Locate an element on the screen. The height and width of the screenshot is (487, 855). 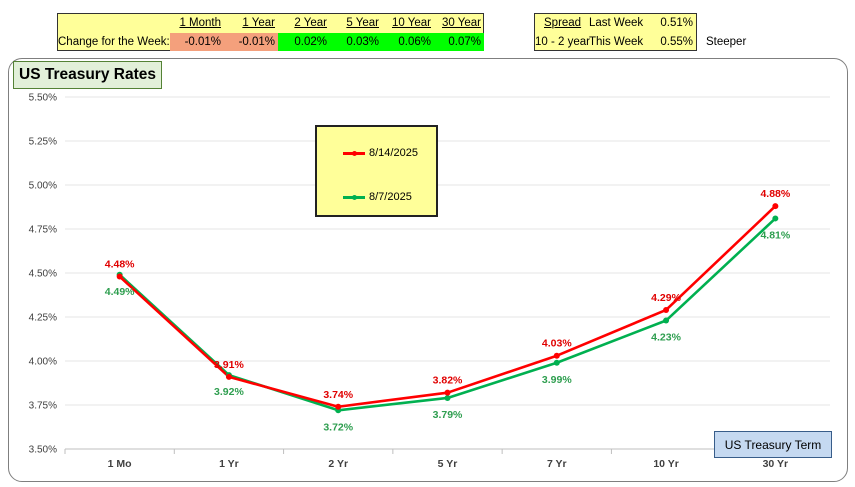
header-2-year: 2 Year is located at coordinates (310, 23).